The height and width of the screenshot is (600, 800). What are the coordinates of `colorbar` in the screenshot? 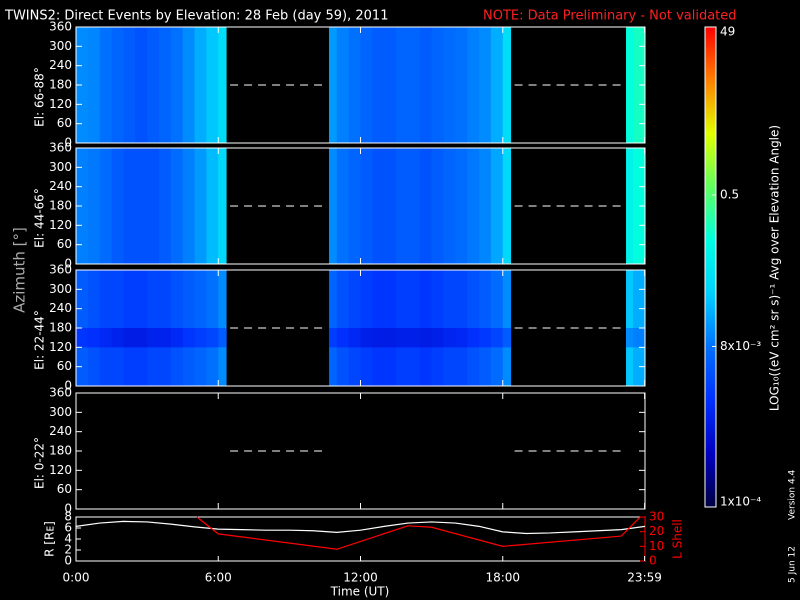 It's located at (710, 267).